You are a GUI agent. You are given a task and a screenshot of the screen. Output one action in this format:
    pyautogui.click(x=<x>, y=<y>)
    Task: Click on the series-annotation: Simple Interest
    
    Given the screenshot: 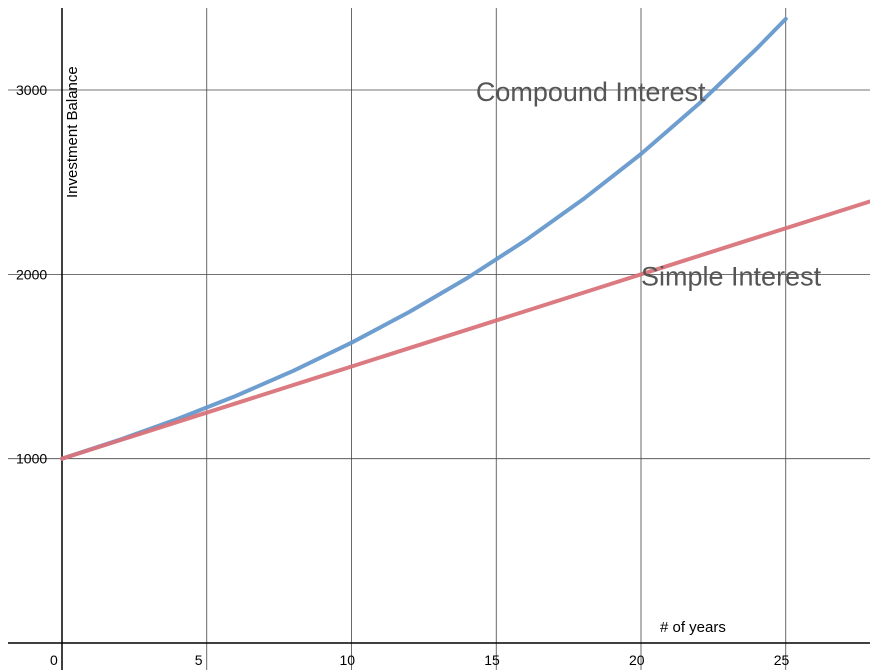 What is the action you would take?
    pyautogui.click(x=731, y=276)
    